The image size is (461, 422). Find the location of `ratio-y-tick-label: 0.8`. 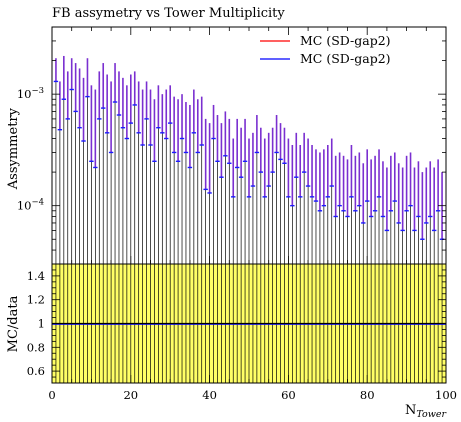

ratio-y-tick-label: 0.8 is located at coordinates (36, 347).